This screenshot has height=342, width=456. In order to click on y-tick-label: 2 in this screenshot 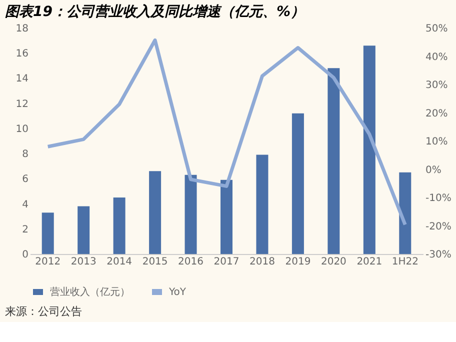, I will do `click(25, 230)`.